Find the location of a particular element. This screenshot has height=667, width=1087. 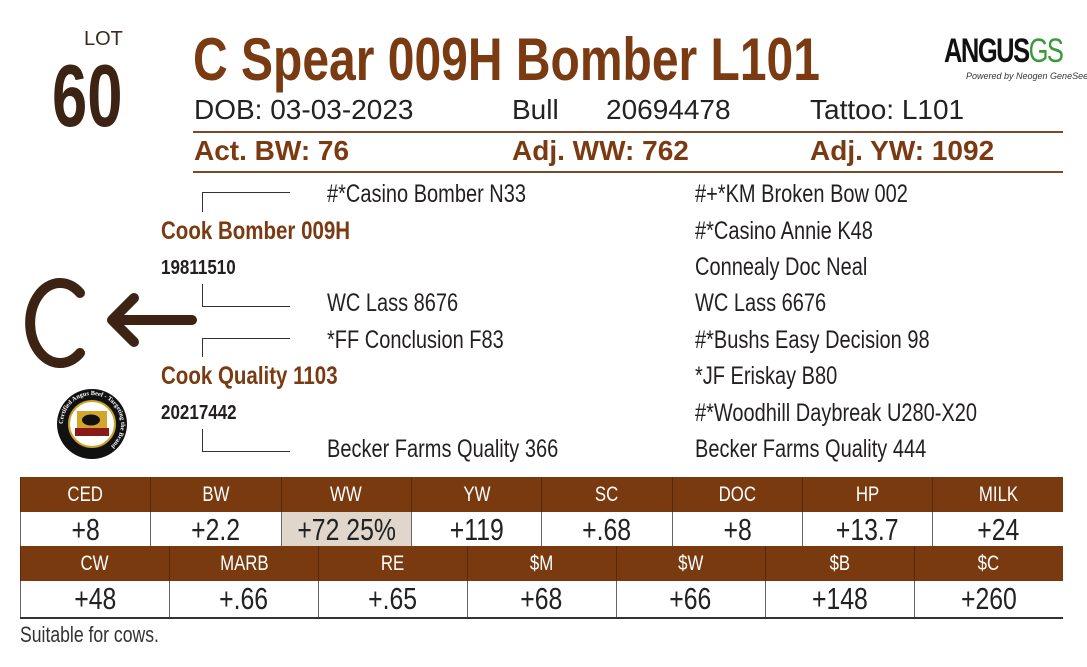

sire-registration: 19811510 is located at coordinates (198, 268).